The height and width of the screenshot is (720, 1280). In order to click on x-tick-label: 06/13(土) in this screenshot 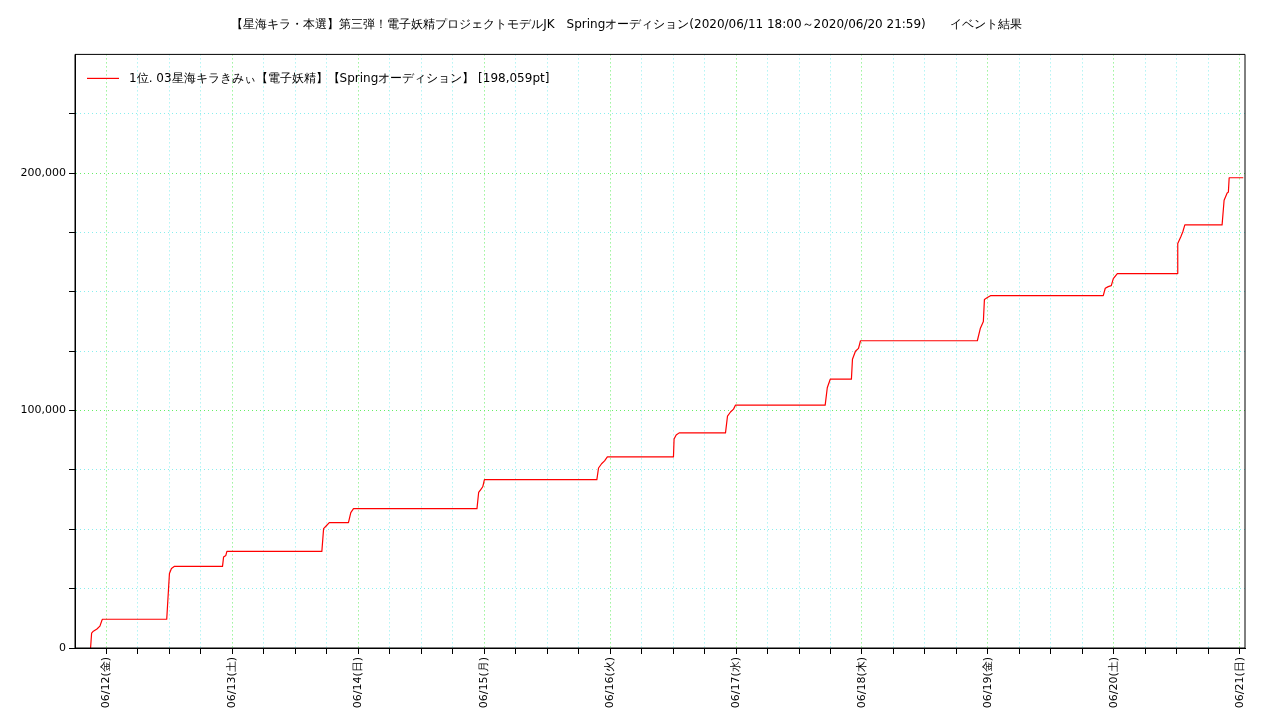, I will do `click(232, 683)`.